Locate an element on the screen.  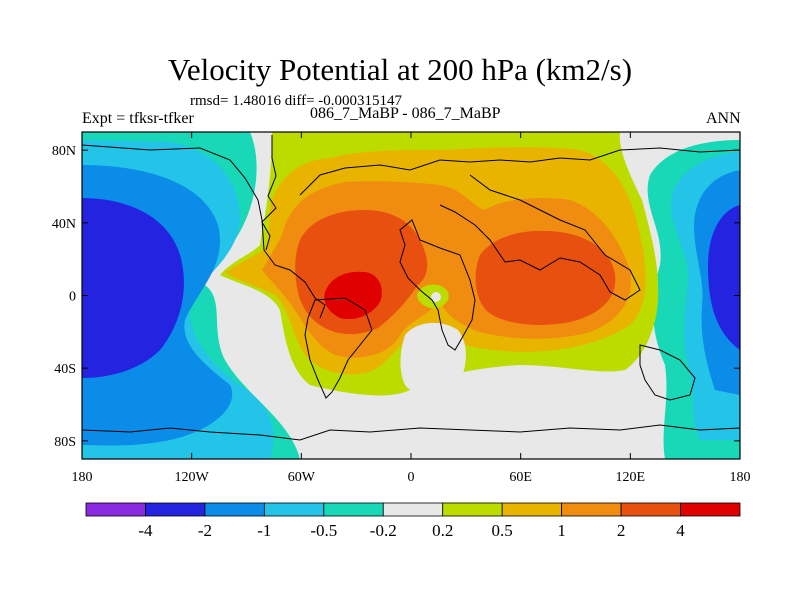
rmsd-diff-subtitle: rmsd= 1.48016 diff= -0.000315147 is located at coordinates (296, 101).